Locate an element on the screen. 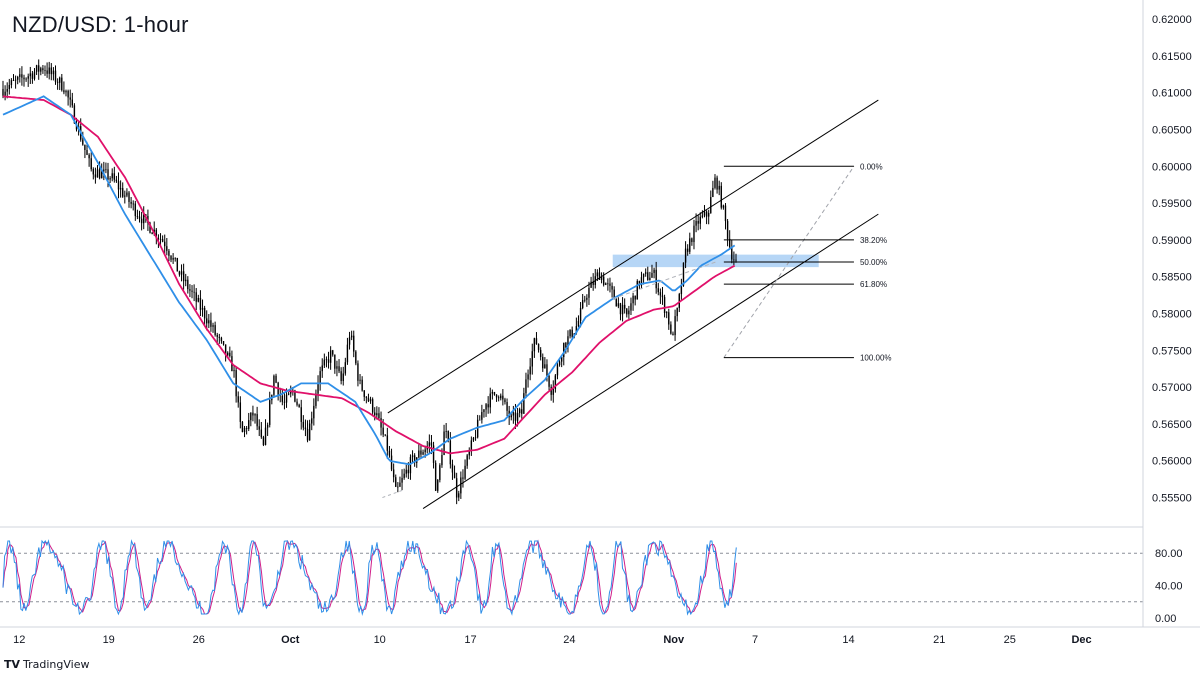 The width and height of the screenshot is (1200, 675). oscillator-panel: 80.00 40.00 0.00 is located at coordinates (591, 582).